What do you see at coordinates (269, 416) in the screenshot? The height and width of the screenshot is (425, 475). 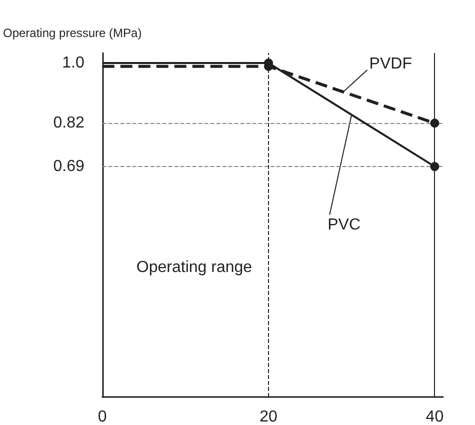 I see `x-tick-label: 20` at bounding box center [269, 416].